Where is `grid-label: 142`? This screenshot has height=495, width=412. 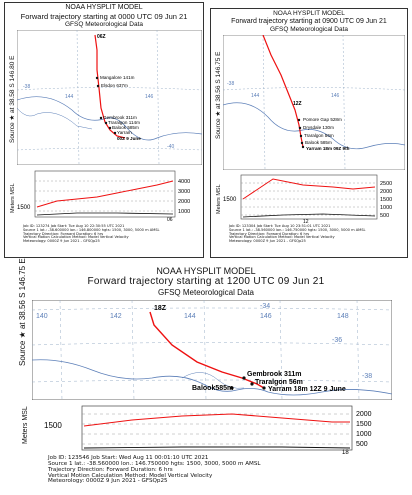
grid-label: 142 is located at coordinates (116, 316).